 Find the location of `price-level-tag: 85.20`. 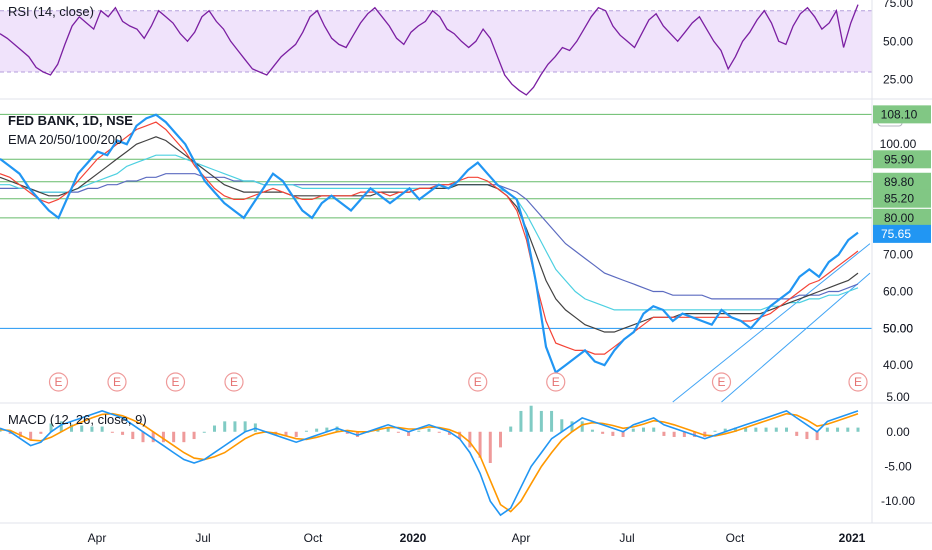

price-level-tag: 85.20 is located at coordinates (902, 198).